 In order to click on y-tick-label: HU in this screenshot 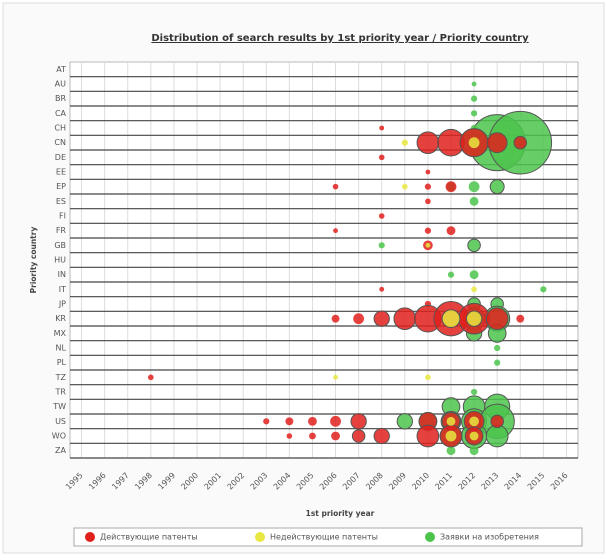, I will do `click(60, 260)`.